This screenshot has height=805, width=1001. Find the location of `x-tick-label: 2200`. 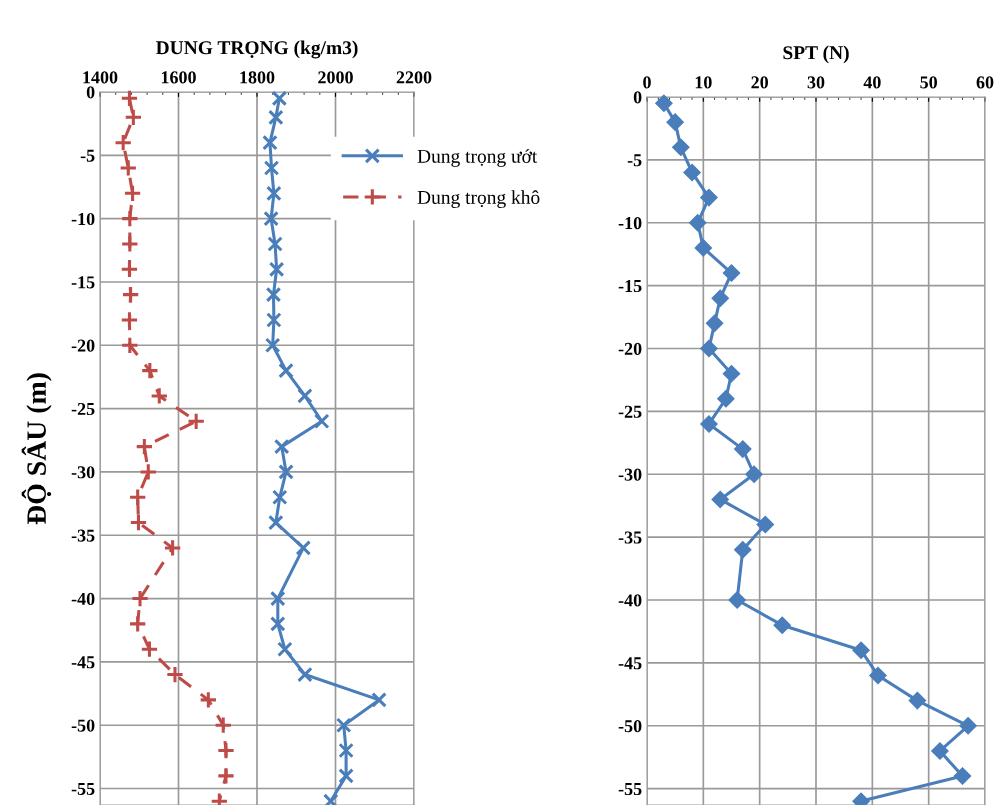

x-tick-label: 2200 is located at coordinates (414, 77).